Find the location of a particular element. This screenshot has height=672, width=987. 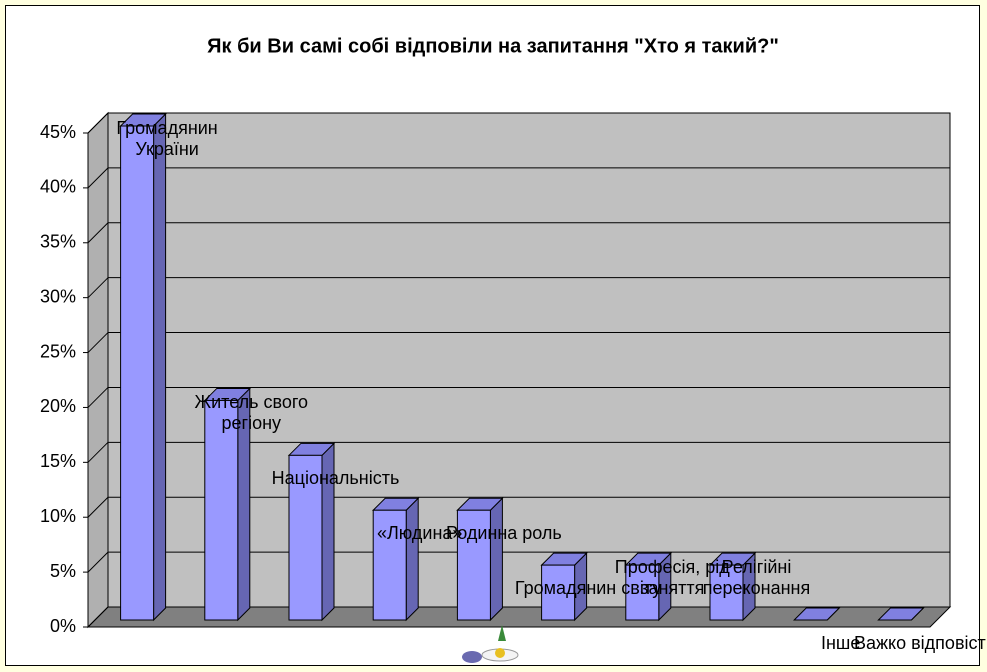

data-label: Важко відповісти is located at coordinates (920, 643).